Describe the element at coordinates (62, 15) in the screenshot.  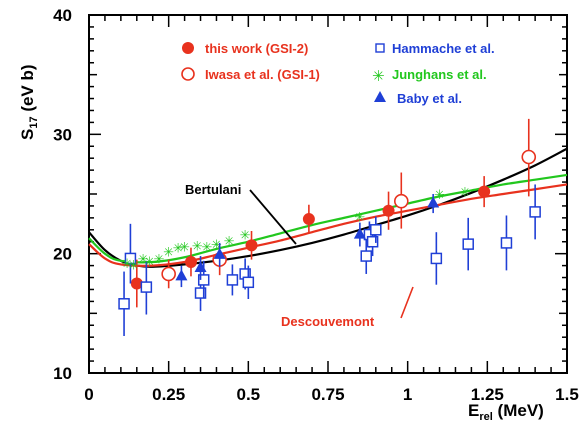
I see `y-tick-label: 40` at that location.